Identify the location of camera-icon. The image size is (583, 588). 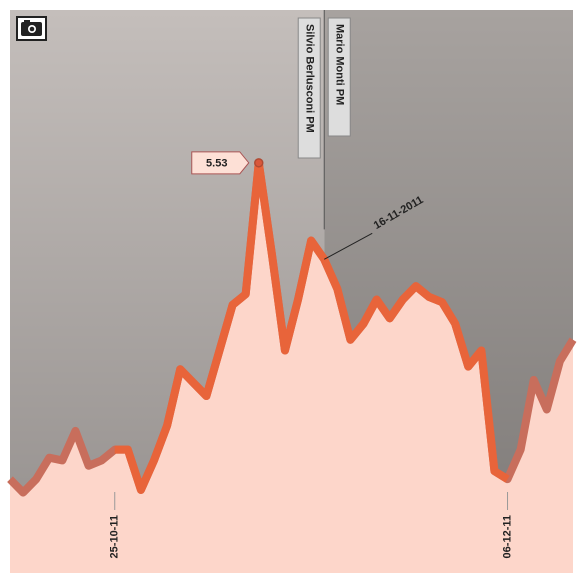
(31, 28).